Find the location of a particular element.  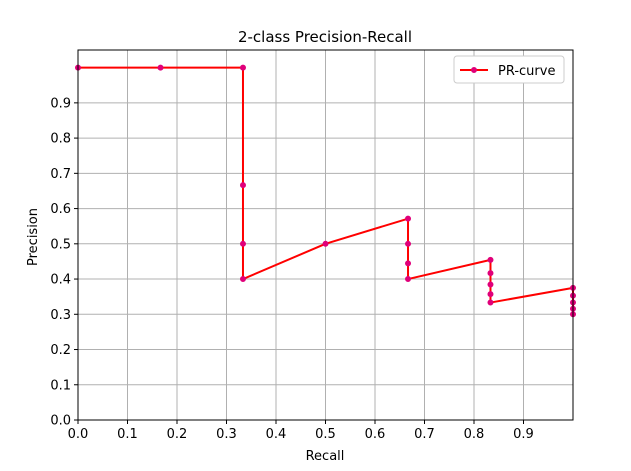

x-tick-label: 0.1 is located at coordinates (127, 434).